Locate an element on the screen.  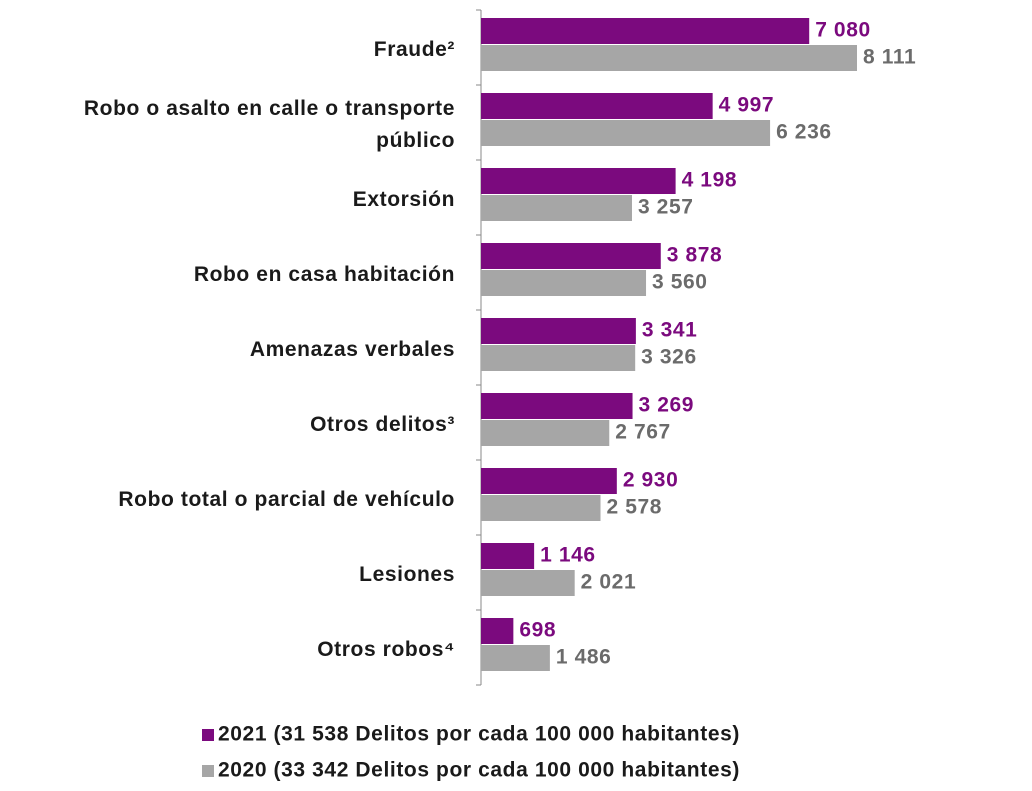
value-label: 3 878 is located at coordinates (695, 255).